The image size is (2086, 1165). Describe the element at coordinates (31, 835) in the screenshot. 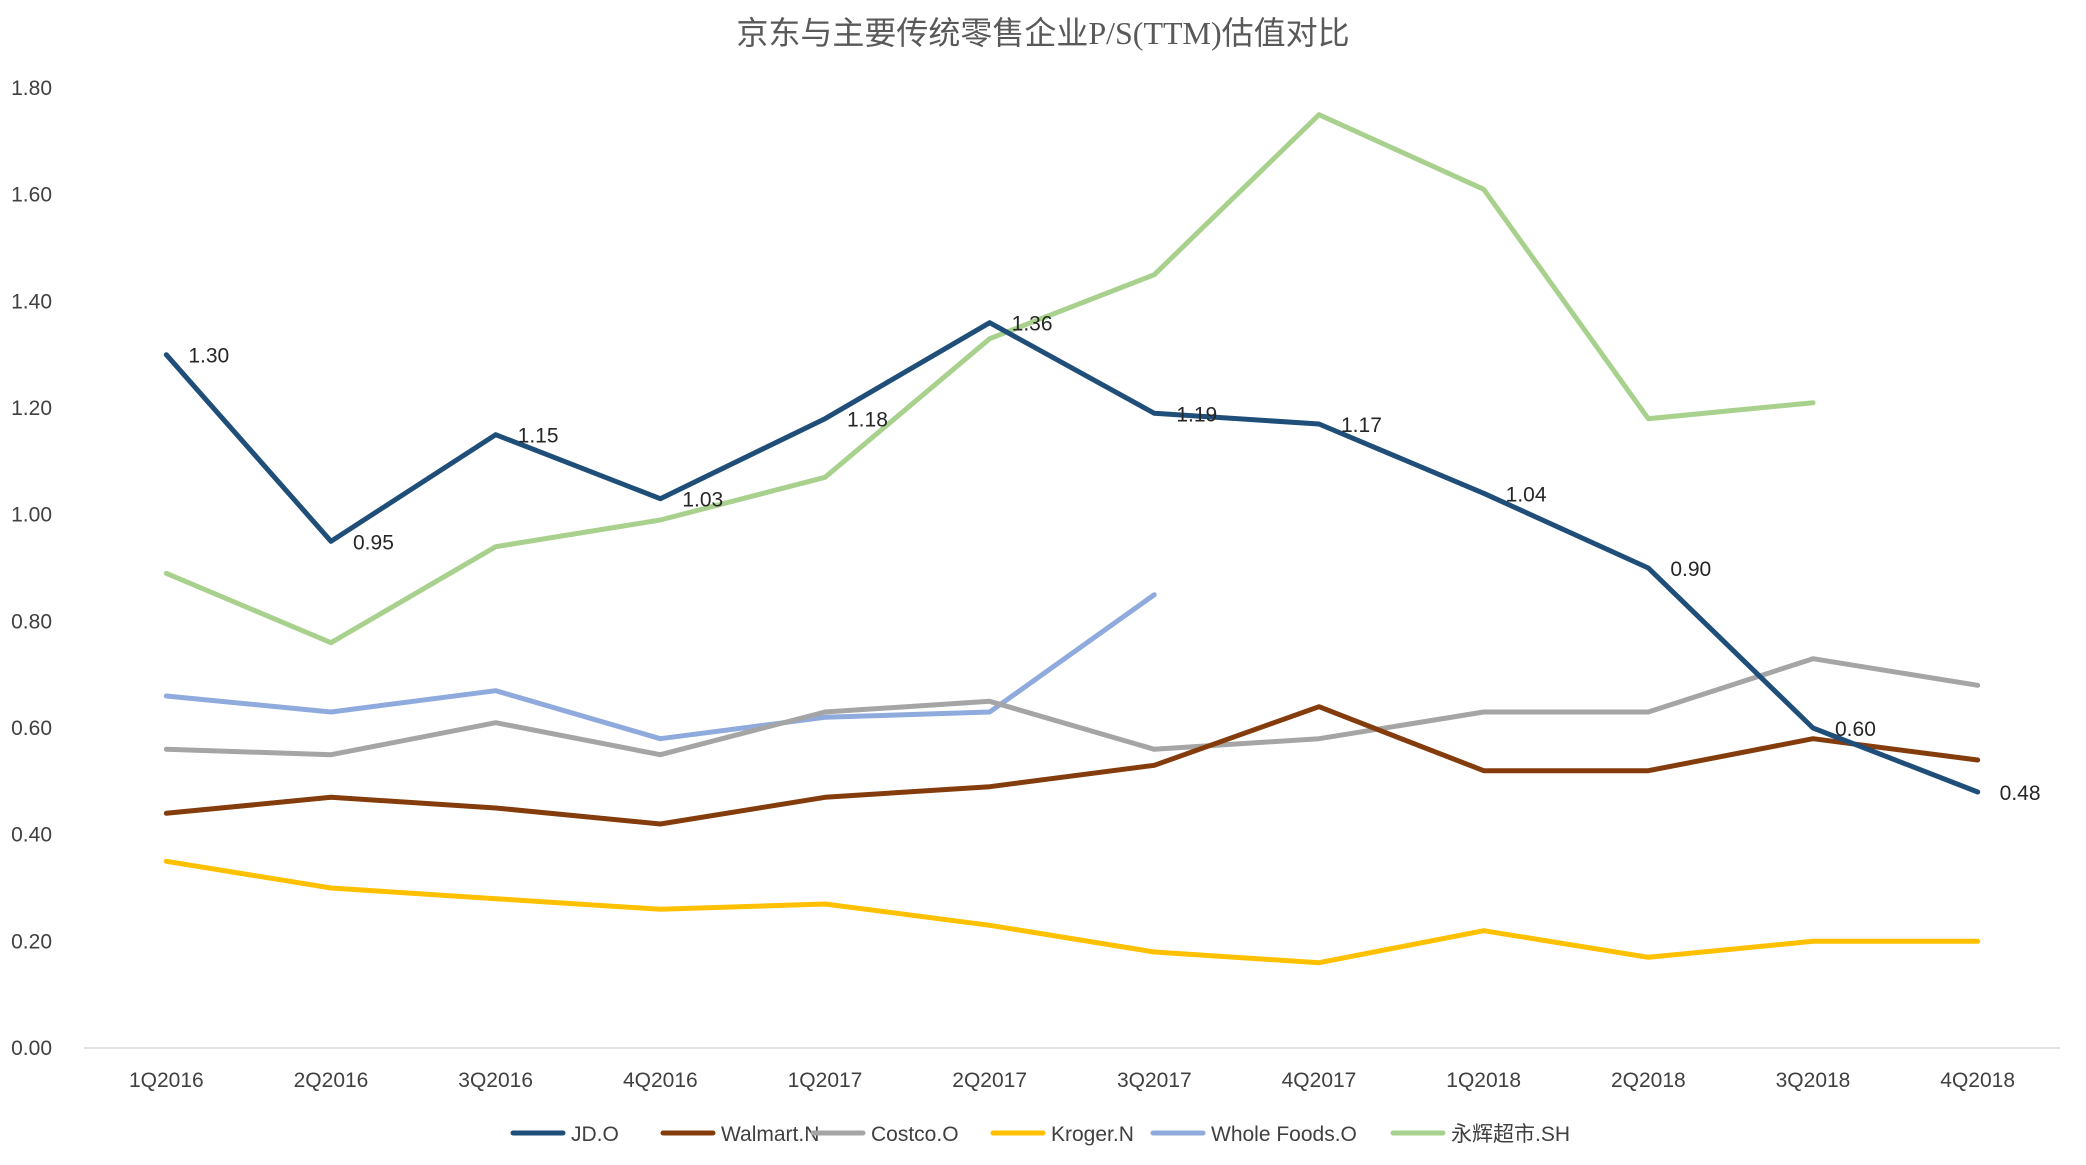

I see `y-tick-label: 0.40` at that location.